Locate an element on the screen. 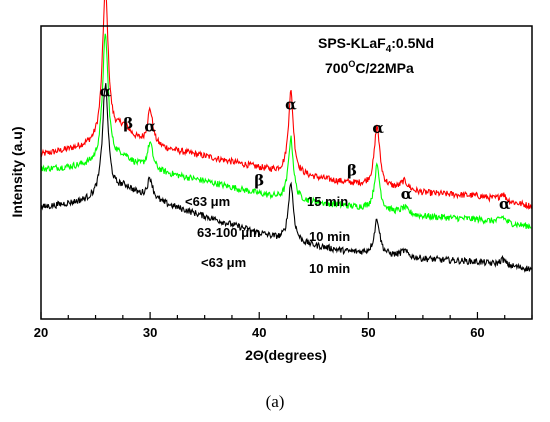 This screenshot has height=422, width=550. x-tick-label: 20 is located at coordinates (41, 332).